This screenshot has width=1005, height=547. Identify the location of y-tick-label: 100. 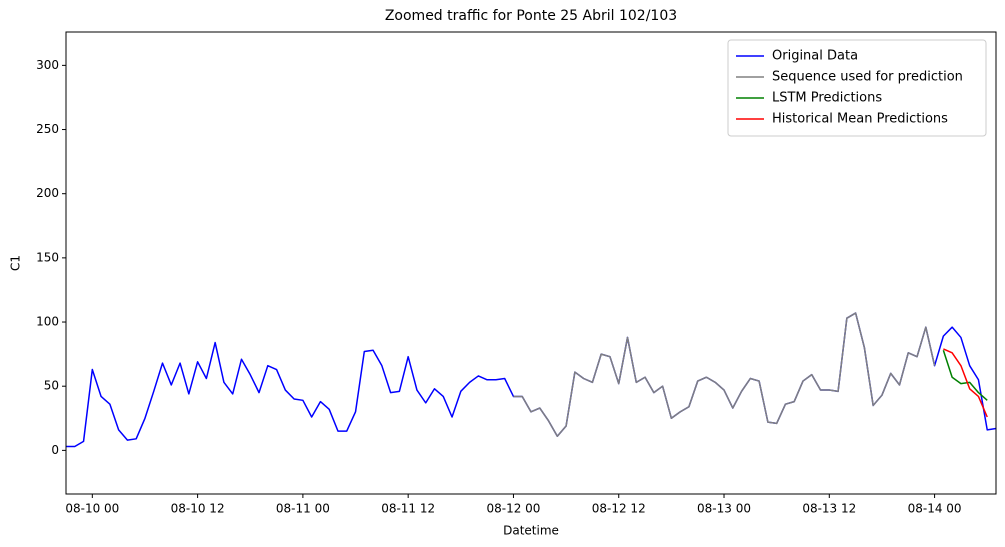
(47, 322).